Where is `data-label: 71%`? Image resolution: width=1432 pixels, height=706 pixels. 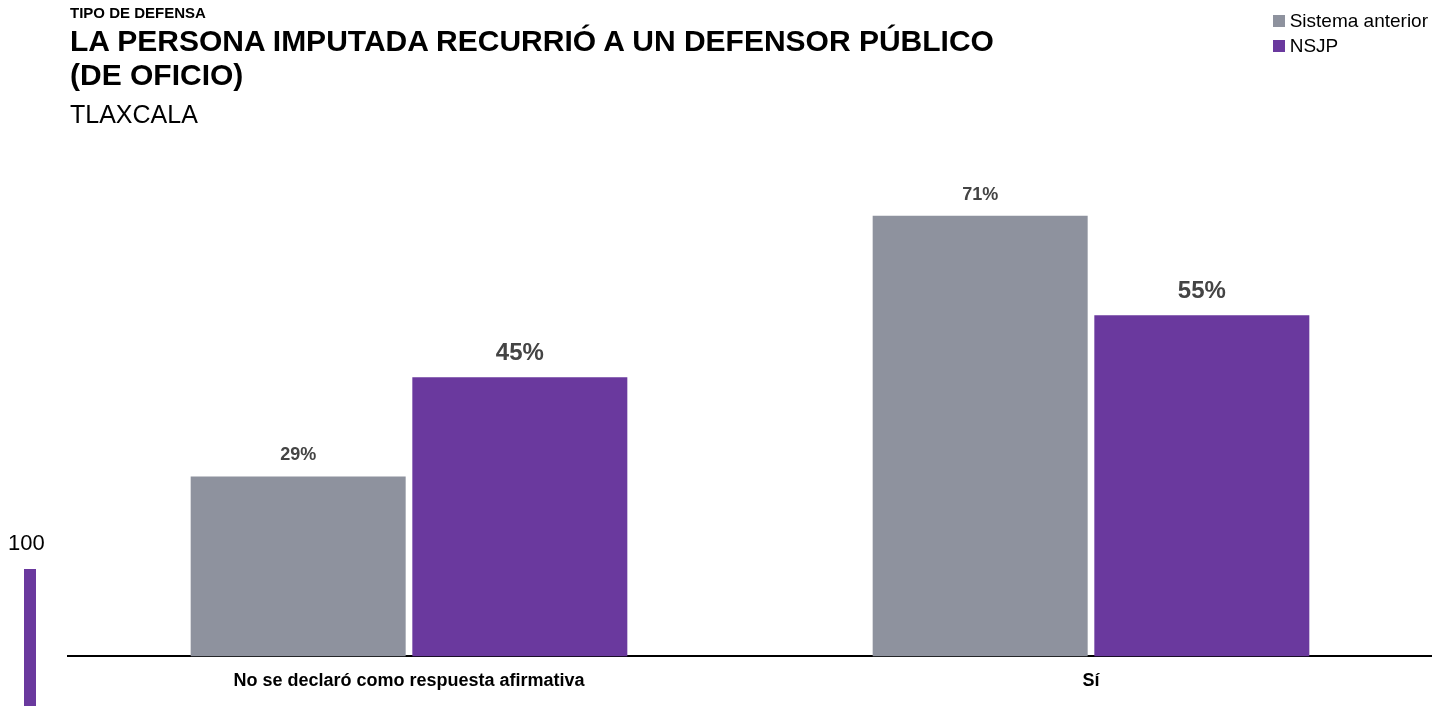 data-label: 71% is located at coordinates (980, 193).